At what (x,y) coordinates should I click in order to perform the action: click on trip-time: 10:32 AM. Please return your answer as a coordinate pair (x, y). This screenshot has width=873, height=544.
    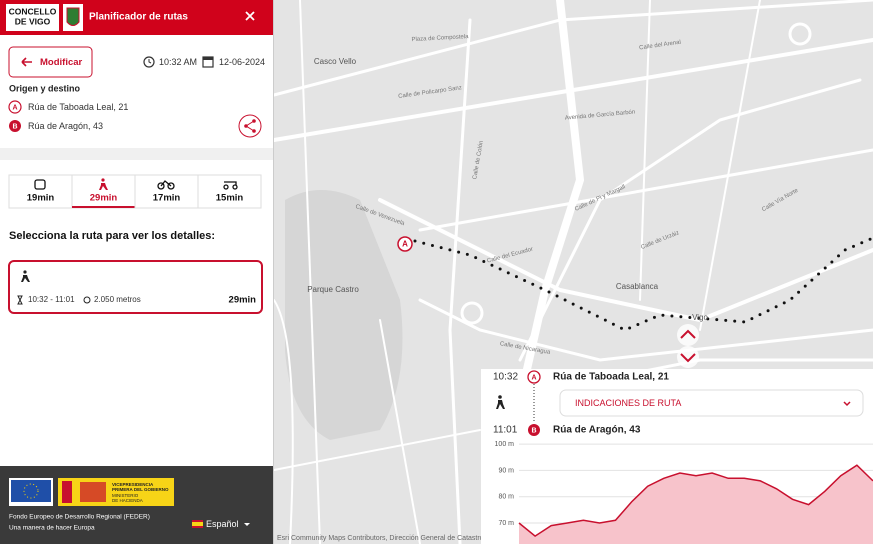
    Looking at the image, I should click on (178, 62).